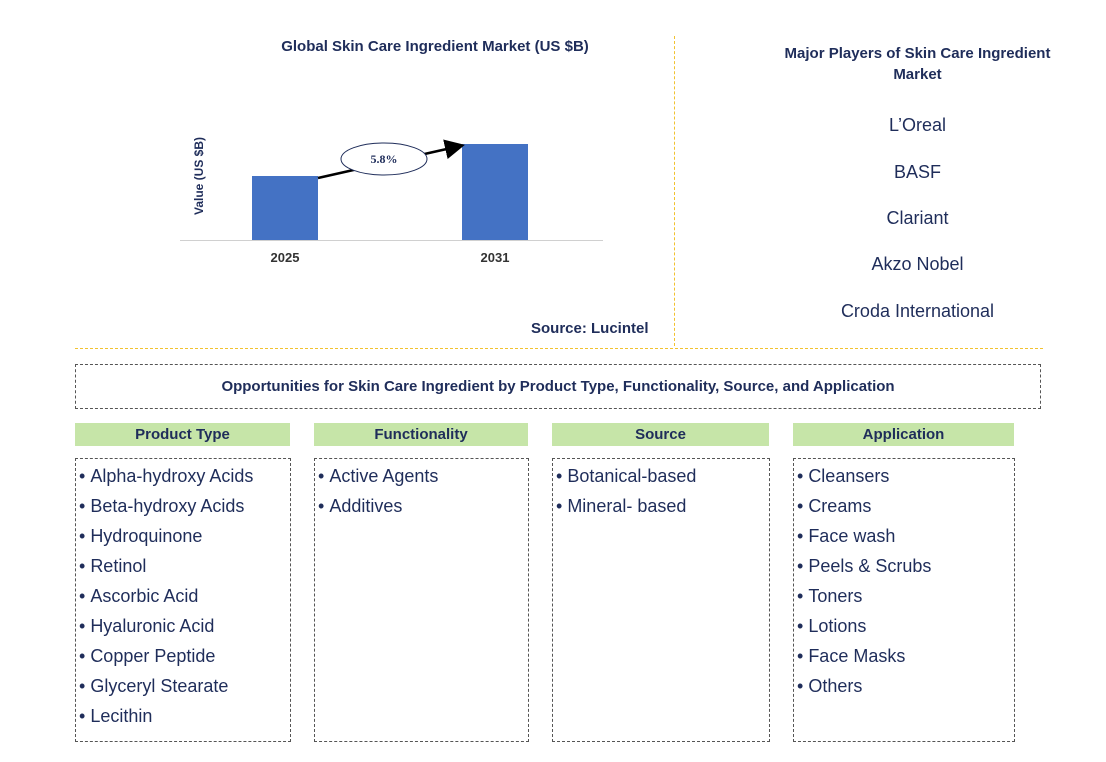 Image resolution: width=1106 pixels, height=762 pixels. Describe the element at coordinates (905, 596) in the screenshot. I see `list-item: Toners` at that location.